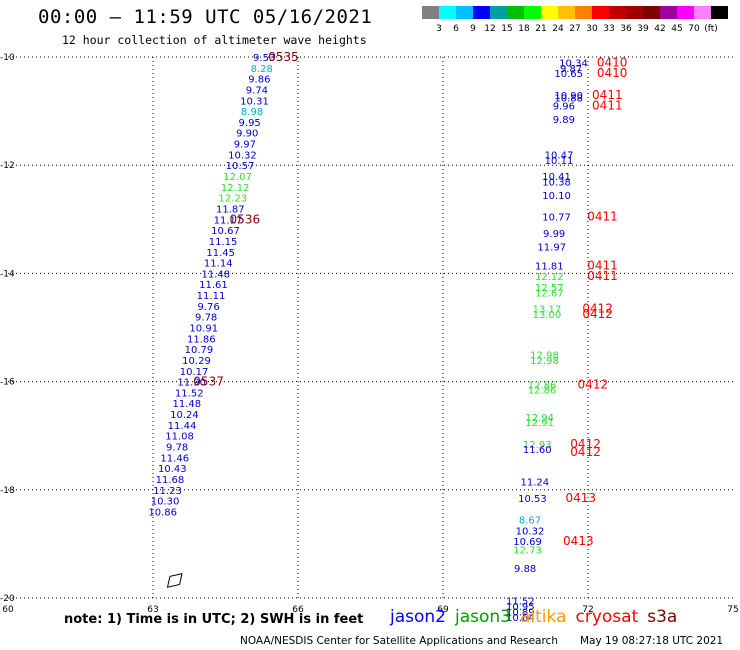 This screenshot has height=650, width=740. Describe the element at coordinates (520, 602) in the screenshot. I see `wave-height-label: 11.52` at that location.